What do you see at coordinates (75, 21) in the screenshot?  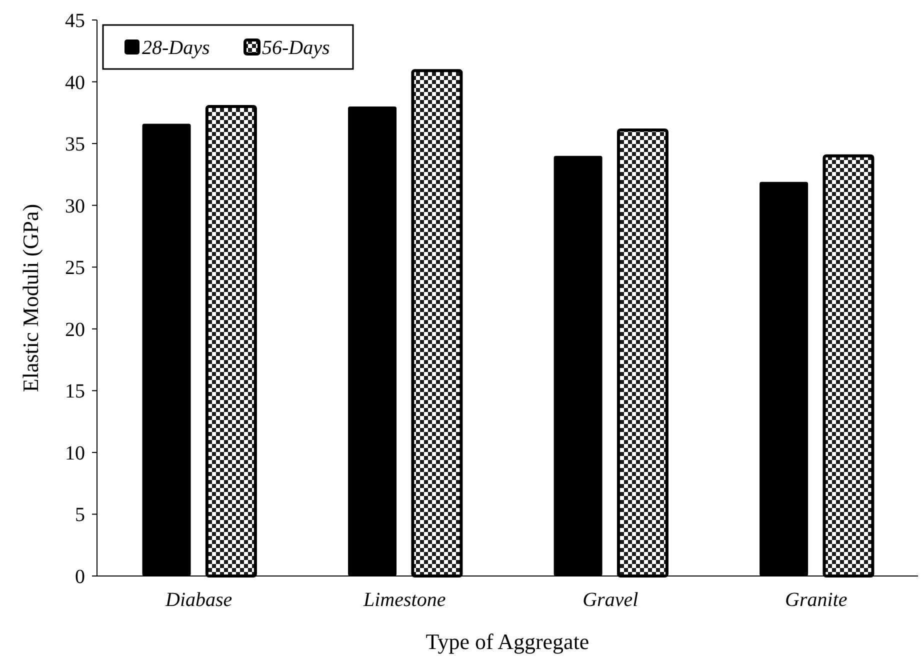 I see `y-tick-label: 45` at bounding box center [75, 21].